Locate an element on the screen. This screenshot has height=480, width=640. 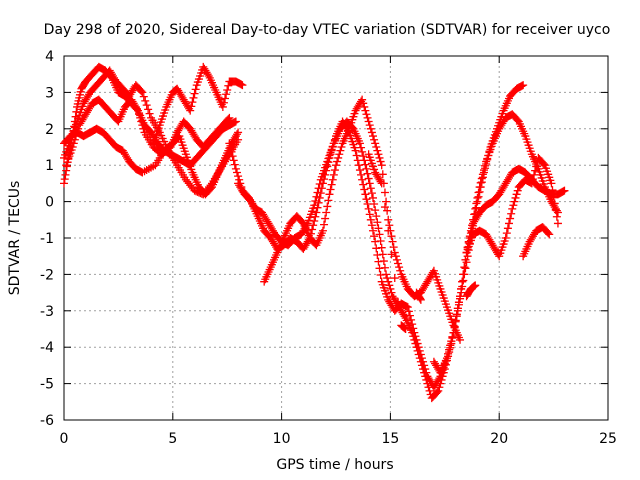
y-tick-label: 1 is located at coordinates (49, 166).